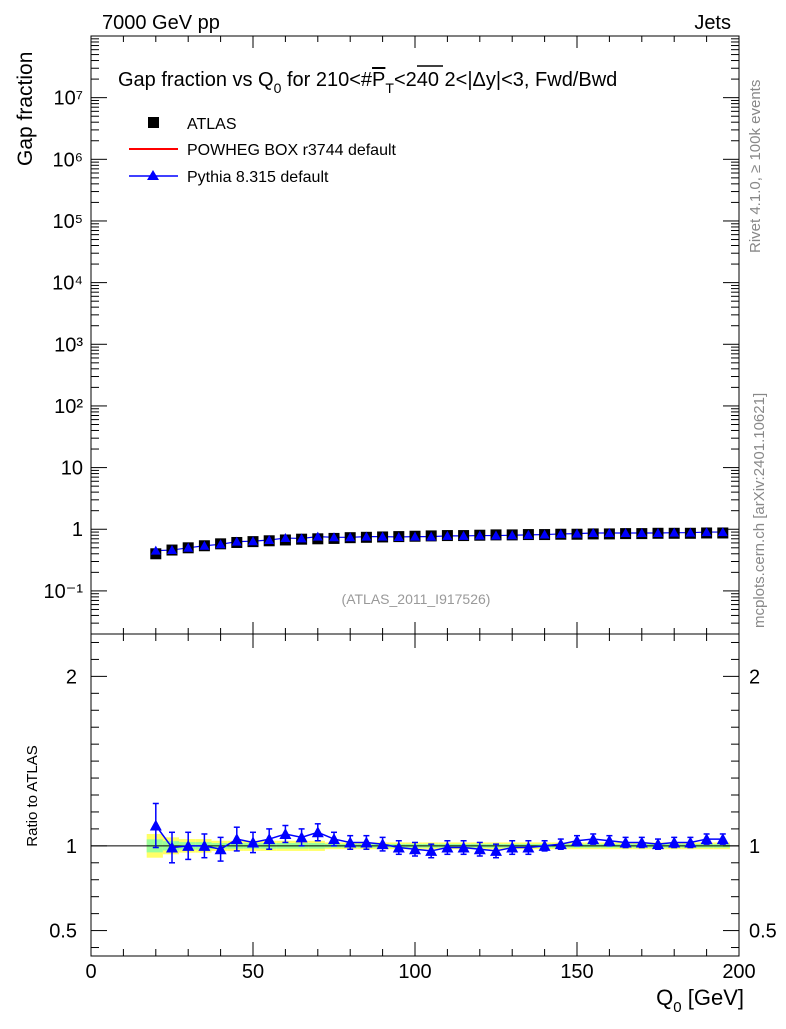  What do you see at coordinates (292, 150) in the screenshot?
I see `legend-powheg-label: POWHEG BOX r3744 default` at bounding box center [292, 150].